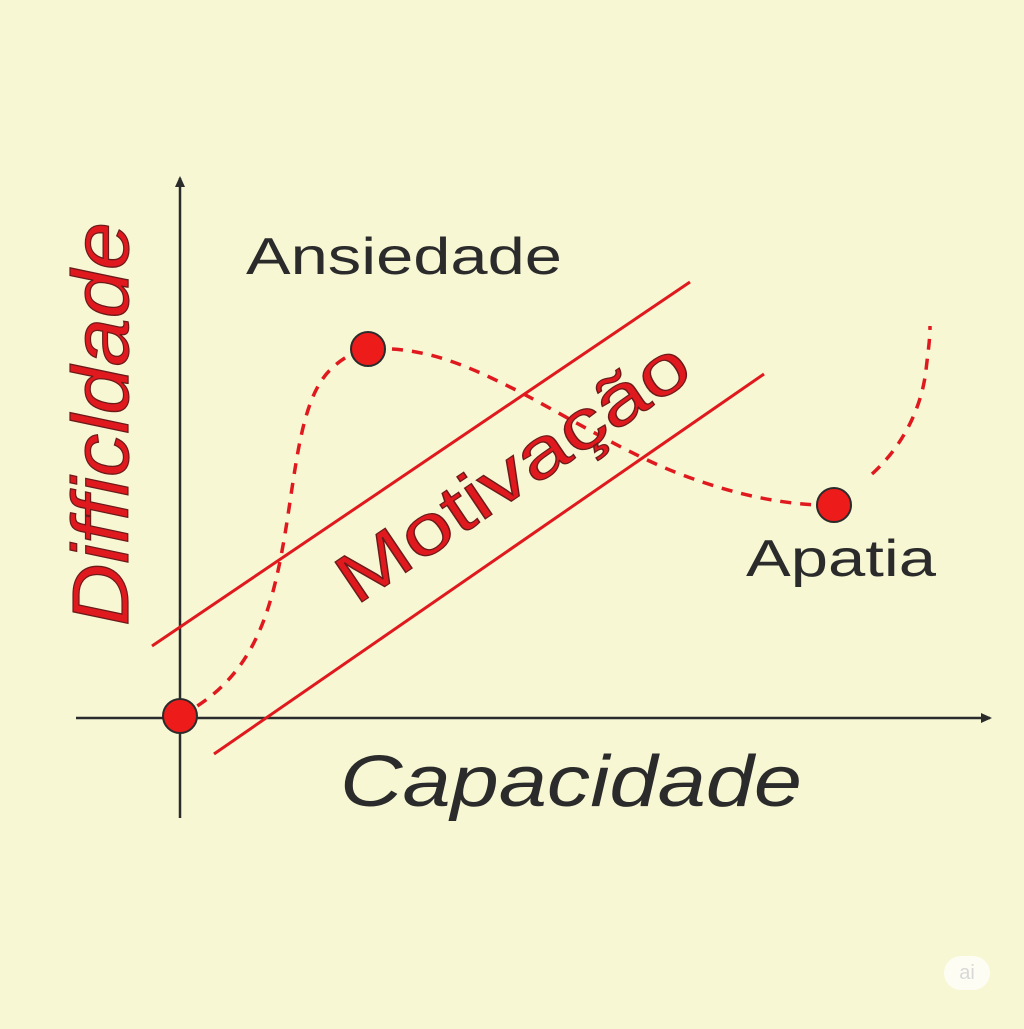 This screenshot has width=1024, height=1029. Describe the element at coordinates (834, 505) in the screenshot. I see `apatia-point` at that location.